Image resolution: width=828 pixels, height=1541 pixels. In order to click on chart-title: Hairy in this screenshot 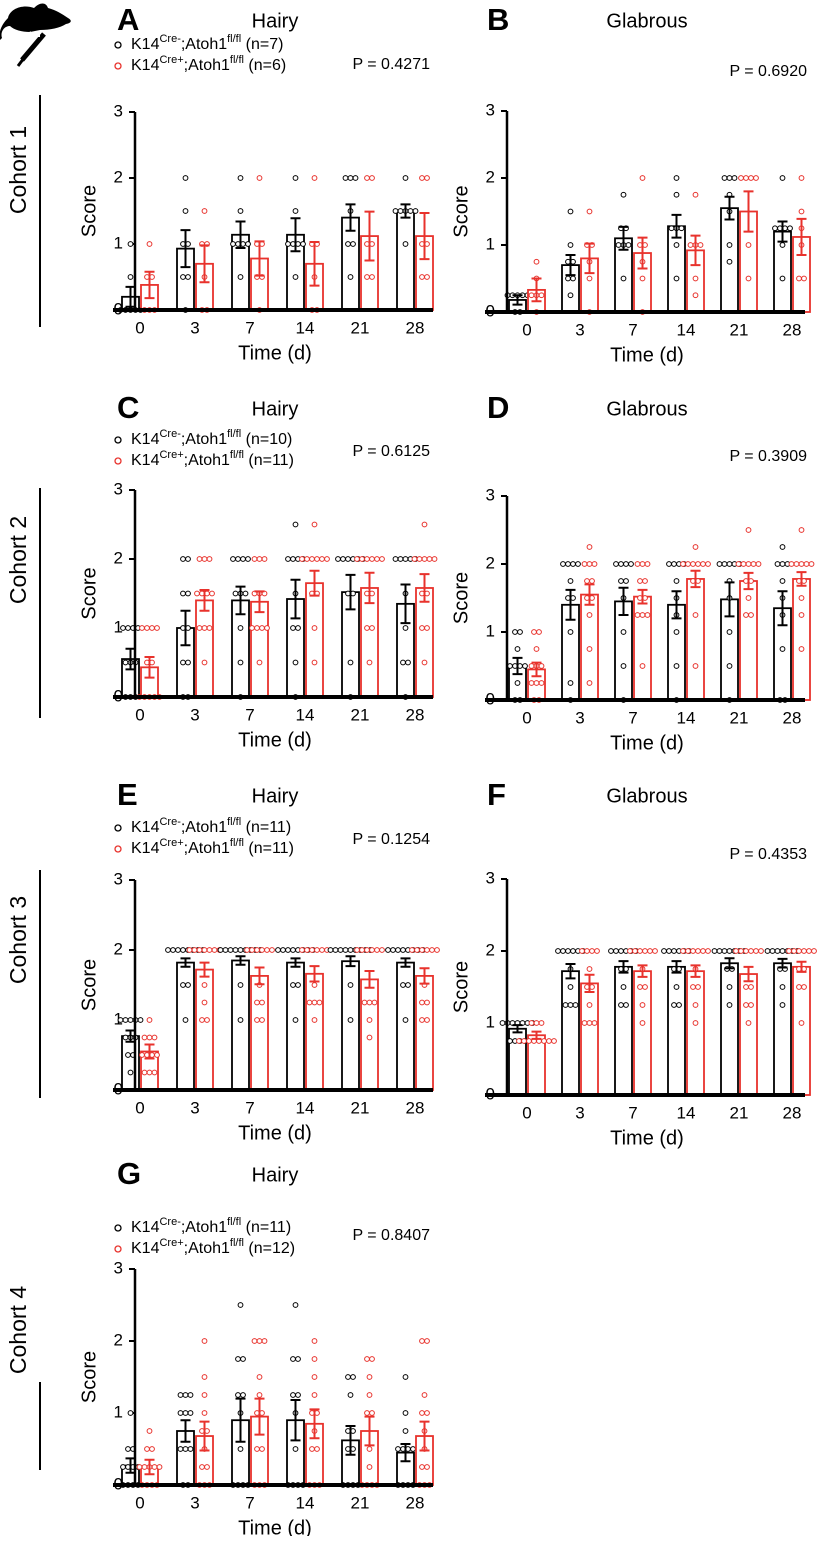, I will do `click(275, 796)`.